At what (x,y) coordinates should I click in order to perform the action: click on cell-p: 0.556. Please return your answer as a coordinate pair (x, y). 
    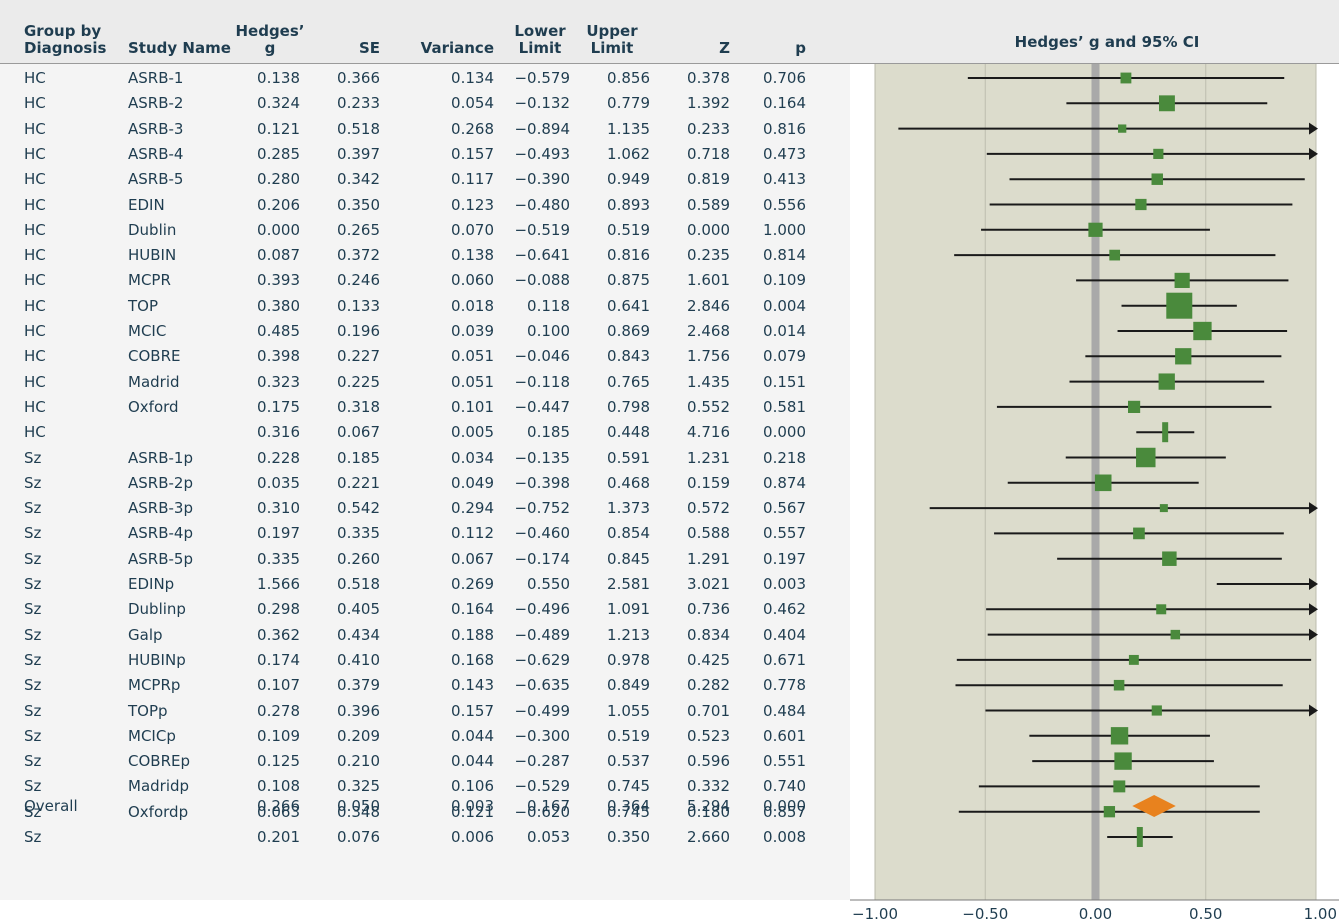
    Looking at the image, I should click on (784, 204).